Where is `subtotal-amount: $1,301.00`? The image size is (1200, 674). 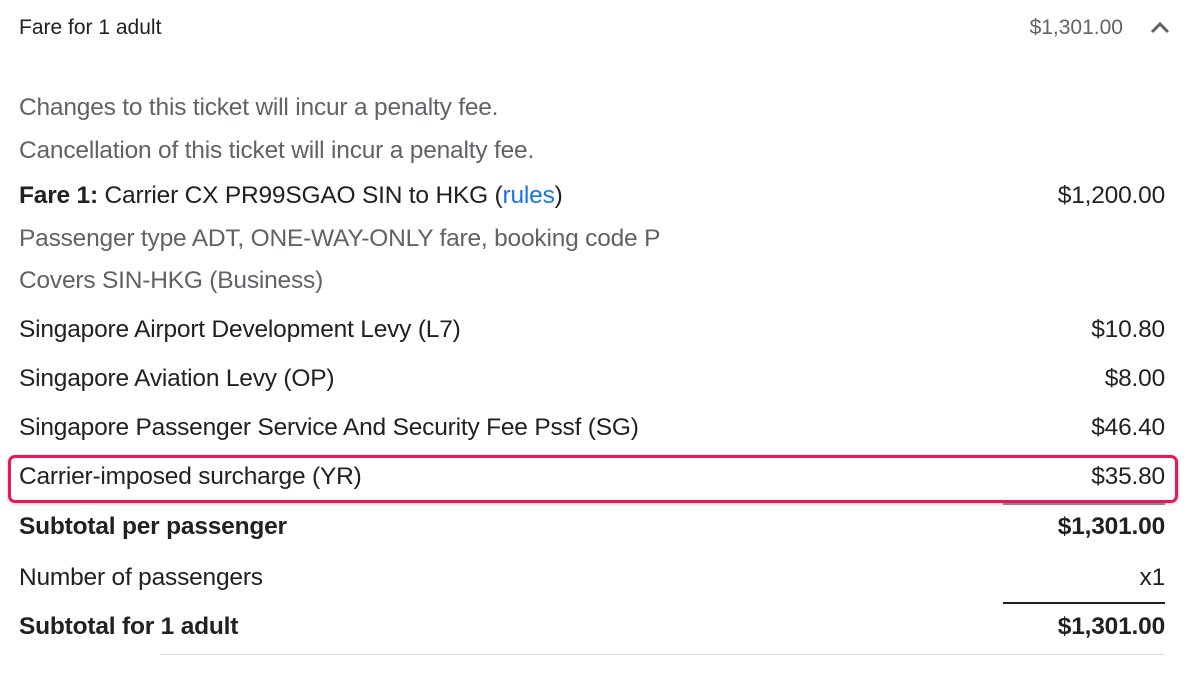 subtotal-amount: $1,301.00 is located at coordinates (1111, 526).